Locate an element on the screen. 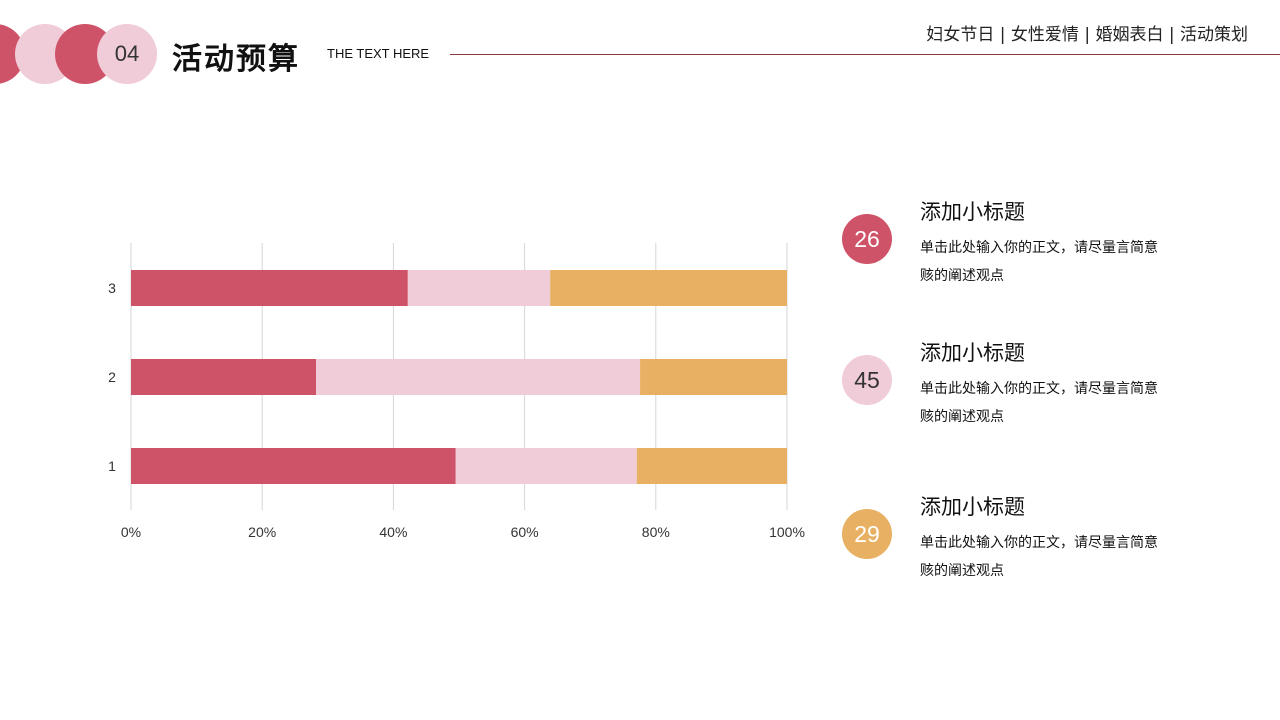 Image resolution: width=1280 pixels, height=720 pixels. y-tick-label: 1 is located at coordinates (112, 466).